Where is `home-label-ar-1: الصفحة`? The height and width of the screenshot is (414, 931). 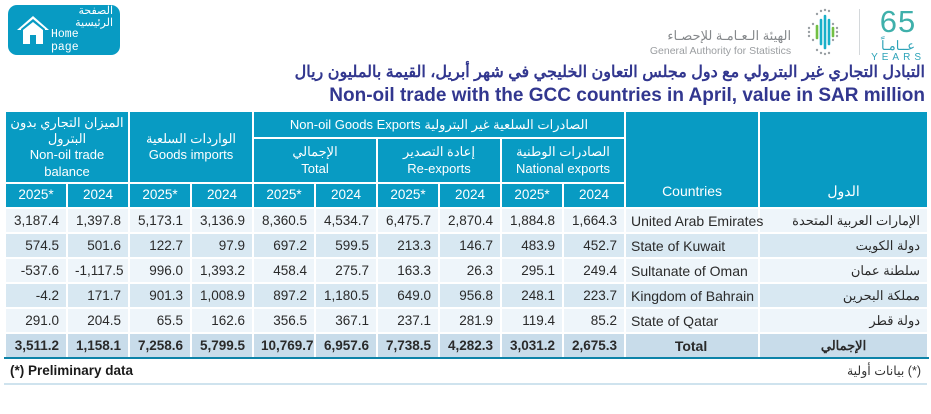 home-label-ar-1: الصفحة is located at coordinates (95, 10).